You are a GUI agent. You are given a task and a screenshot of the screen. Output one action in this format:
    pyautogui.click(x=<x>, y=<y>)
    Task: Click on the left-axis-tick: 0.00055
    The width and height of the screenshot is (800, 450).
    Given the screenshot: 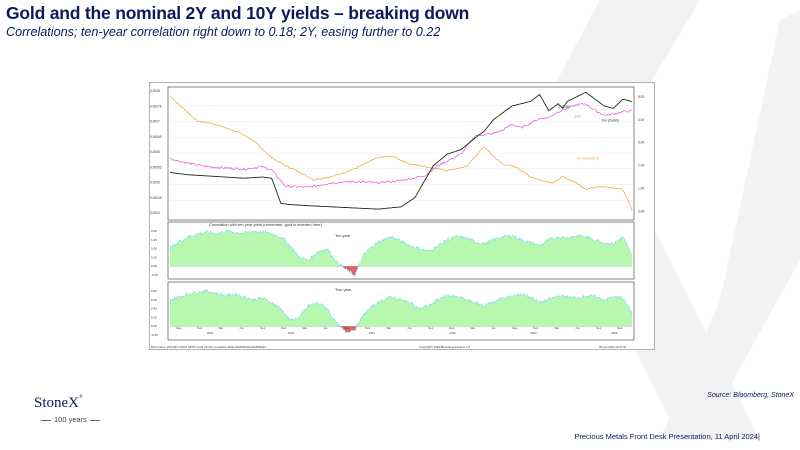 What is the action you would take?
    pyautogui.click(x=156, y=167)
    